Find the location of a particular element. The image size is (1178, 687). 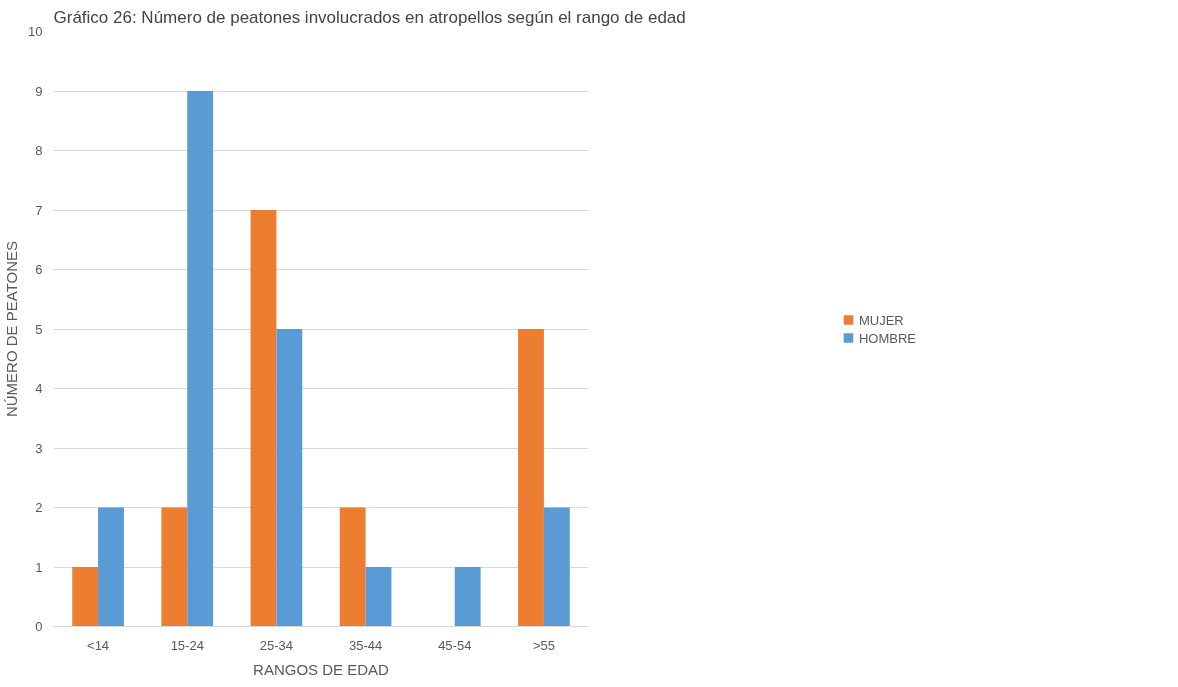

y-axis-title: NÚMERO DE PEATONES is located at coordinates (12, 329).